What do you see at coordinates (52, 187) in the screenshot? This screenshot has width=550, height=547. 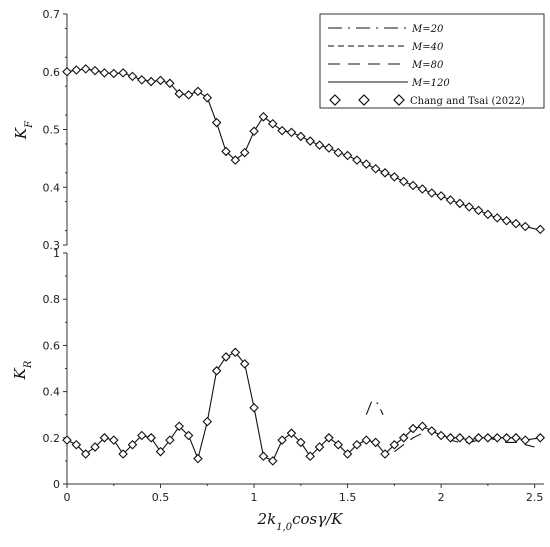 I see `top-y-tick-label: 0.4` at bounding box center [52, 187].